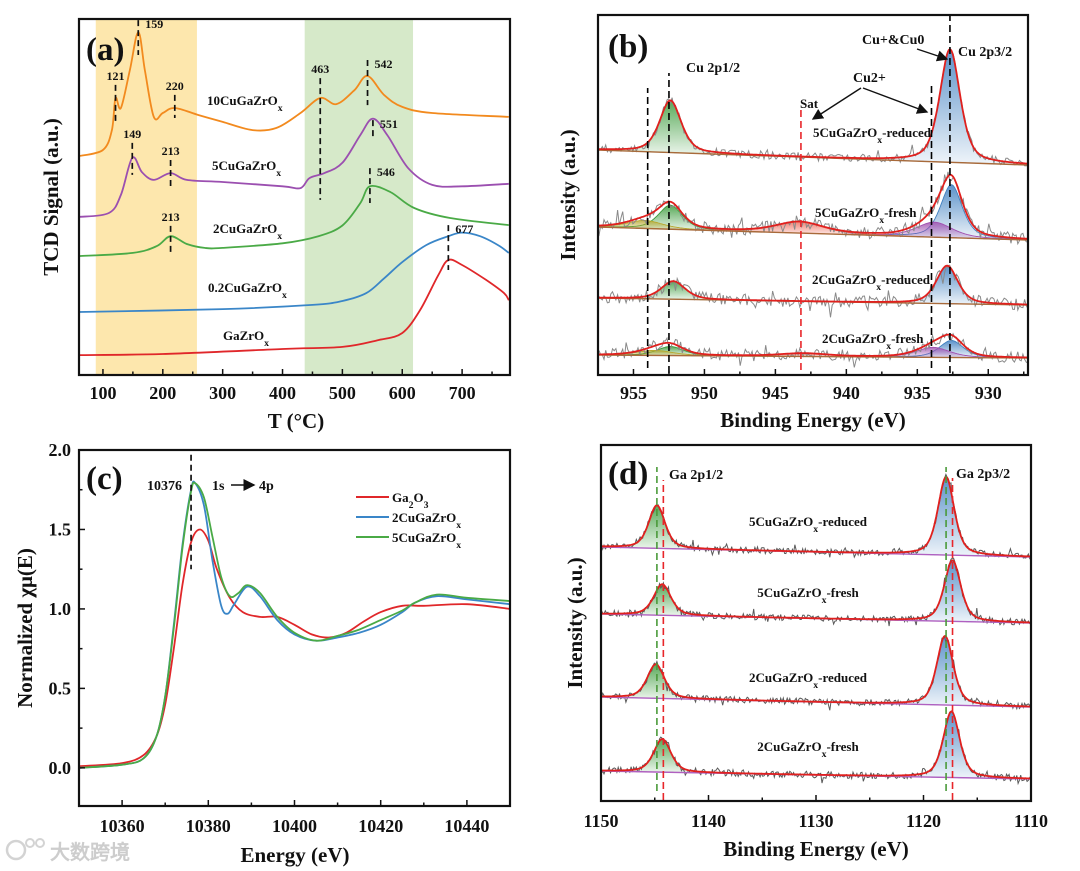 Image resolution: width=1080 pixels, height=871 pixels. I want to click on cu-2p12-label: Cu 2p1/2, so click(713, 68).